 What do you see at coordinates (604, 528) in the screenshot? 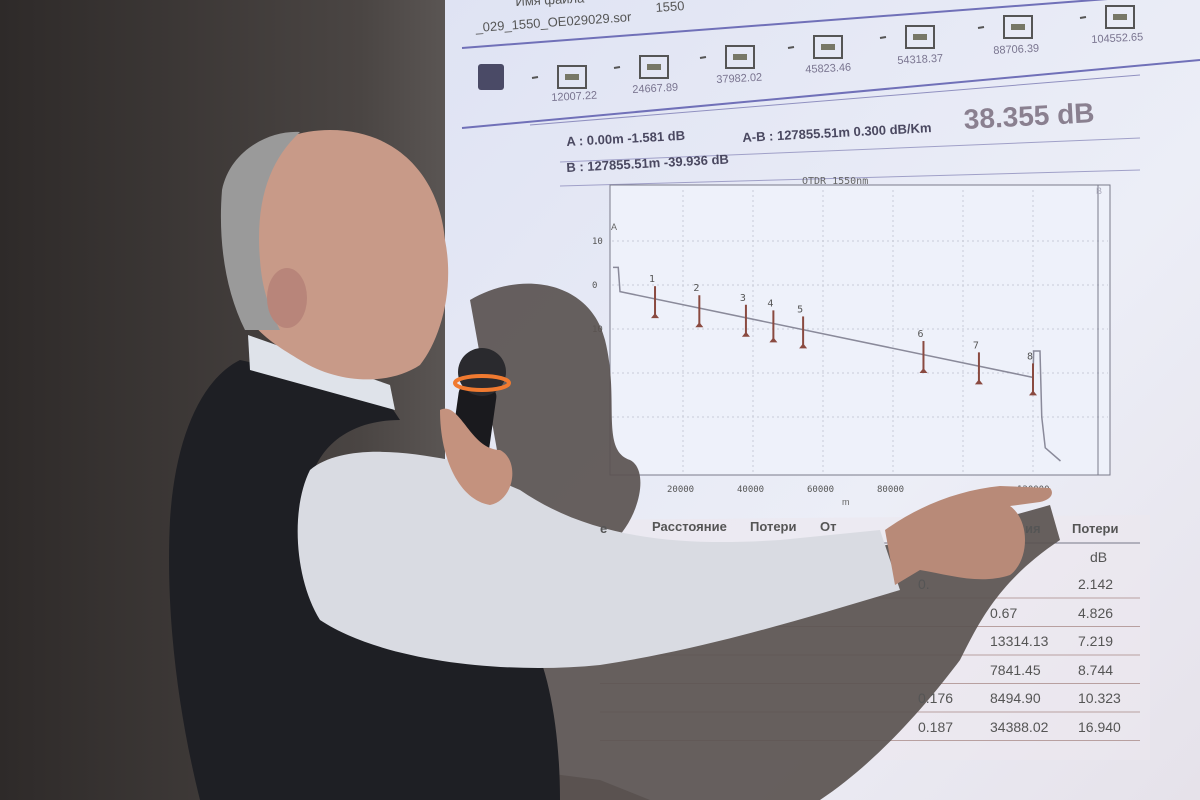
I see `table-header: е` at bounding box center [604, 528].